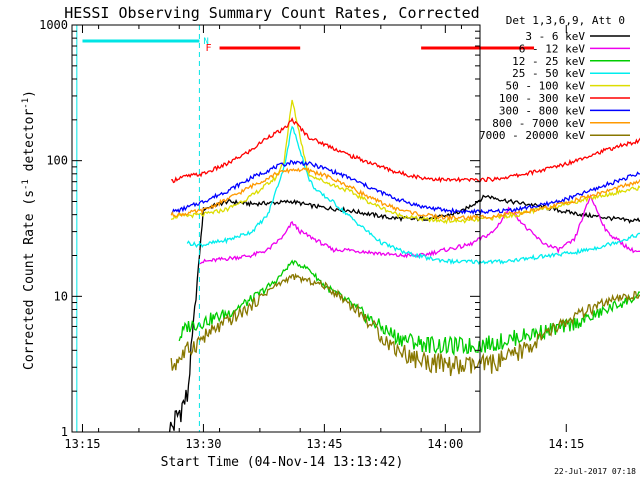 Image resolution: width=640 pixels, height=480 pixels. I want to click on legend-label: 25 - 50 keV, so click(548, 73).